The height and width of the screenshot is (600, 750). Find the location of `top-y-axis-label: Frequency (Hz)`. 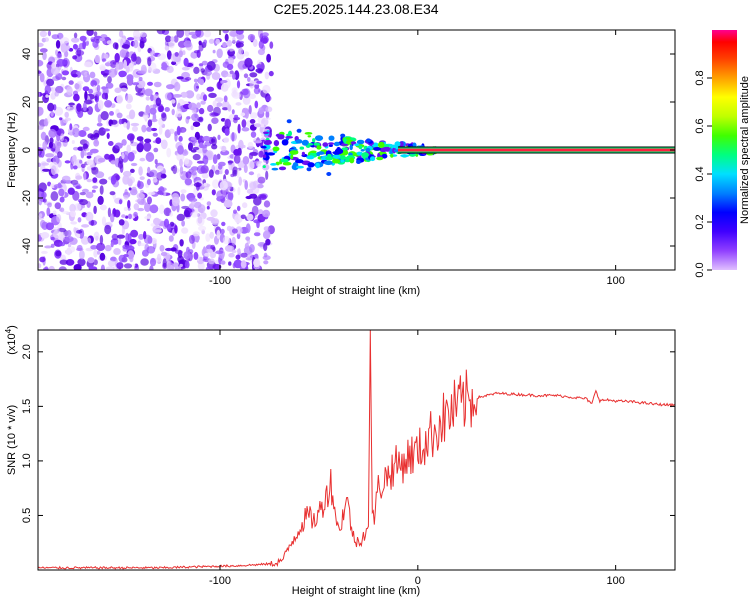

top-y-axis-label: Frequency (Hz) is located at coordinates (12, 150).